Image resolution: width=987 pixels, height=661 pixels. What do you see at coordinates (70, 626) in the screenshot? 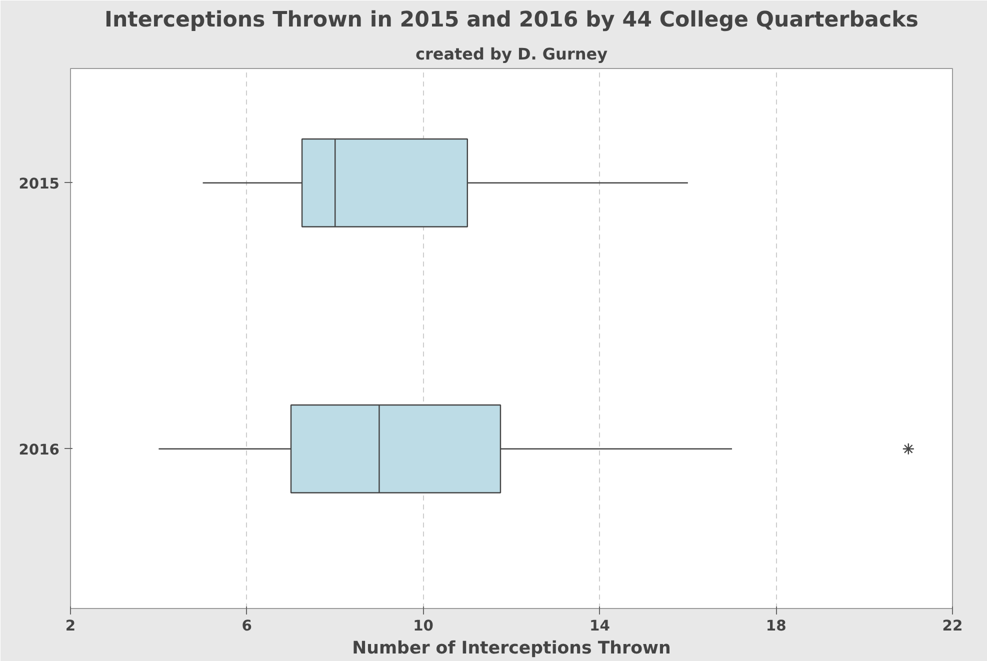
I see `x-tick-label: 2` at bounding box center [70, 626].